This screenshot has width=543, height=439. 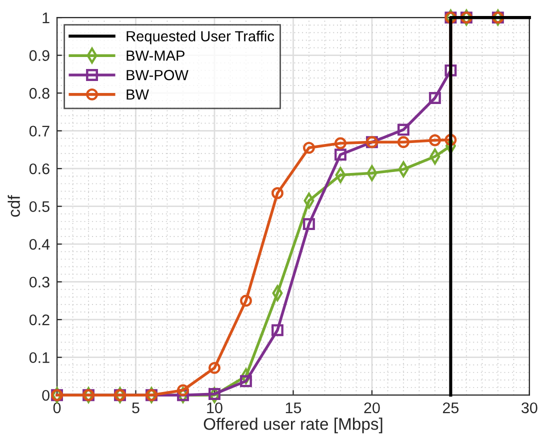 I want to click on y-axis-title: cdf, so click(x=14, y=206).